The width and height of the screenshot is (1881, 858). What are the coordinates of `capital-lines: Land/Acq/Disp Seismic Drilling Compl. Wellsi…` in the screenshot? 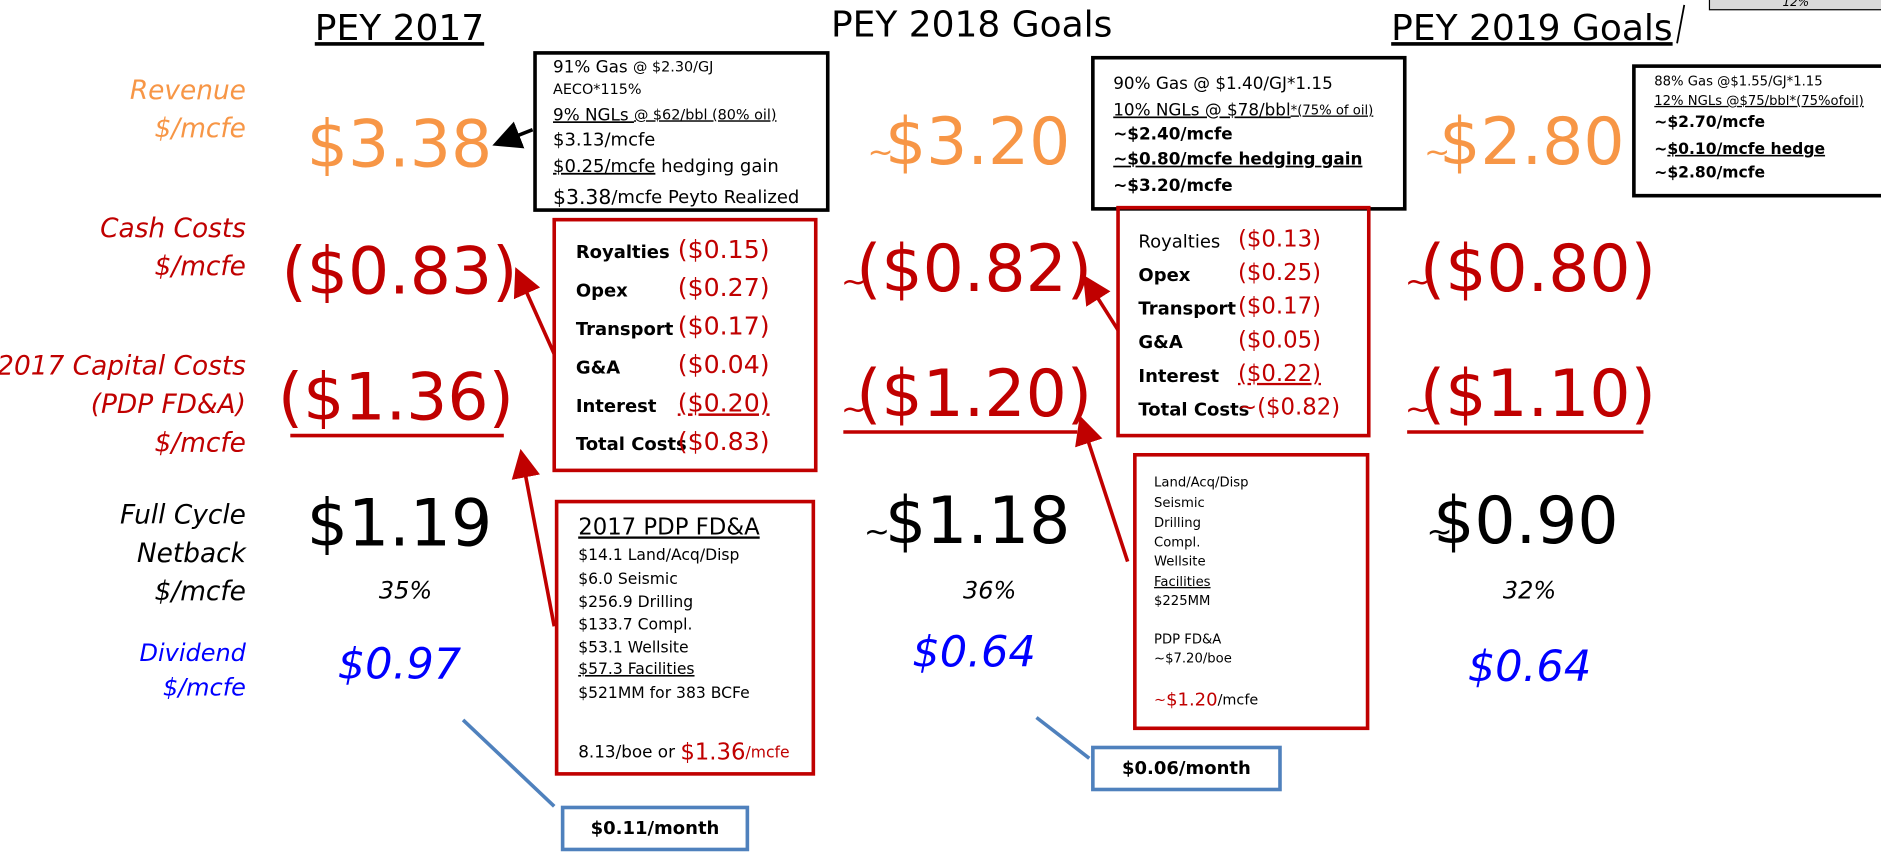 It's located at (1201, 570).